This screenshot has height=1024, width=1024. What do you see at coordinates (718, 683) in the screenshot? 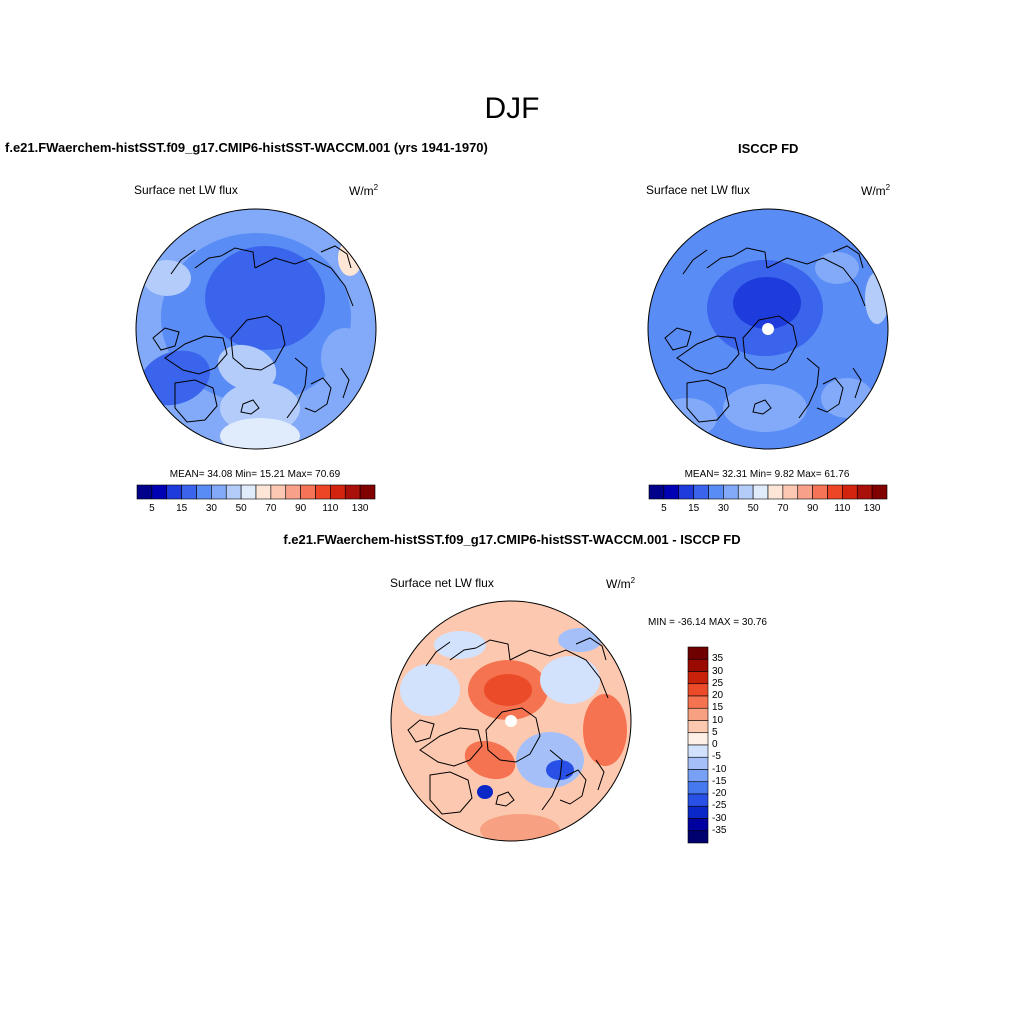
I see `colorbar-tick-label: 25` at bounding box center [718, 683].